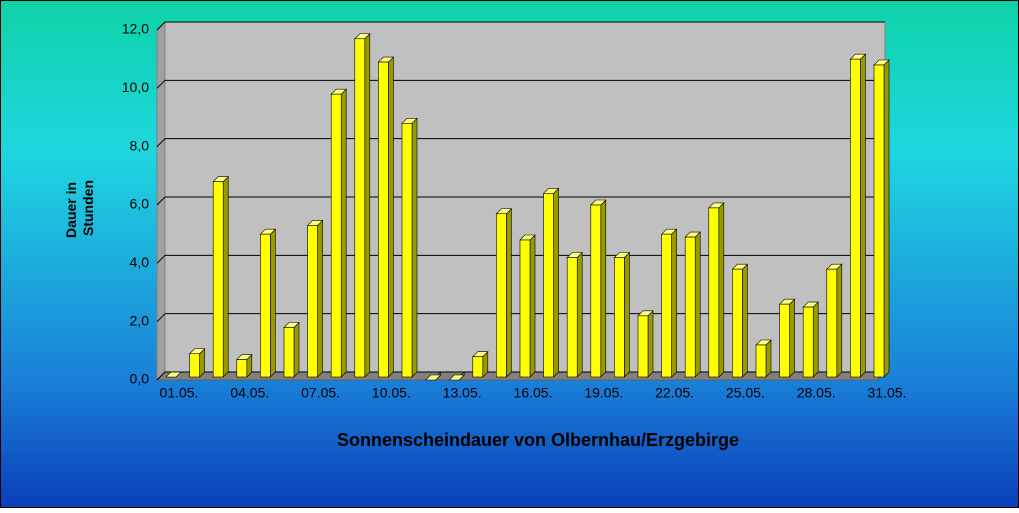 This screenshot has height=513, width=1019. I want to click on x-tick-label: 31.05., so click(887, 393).